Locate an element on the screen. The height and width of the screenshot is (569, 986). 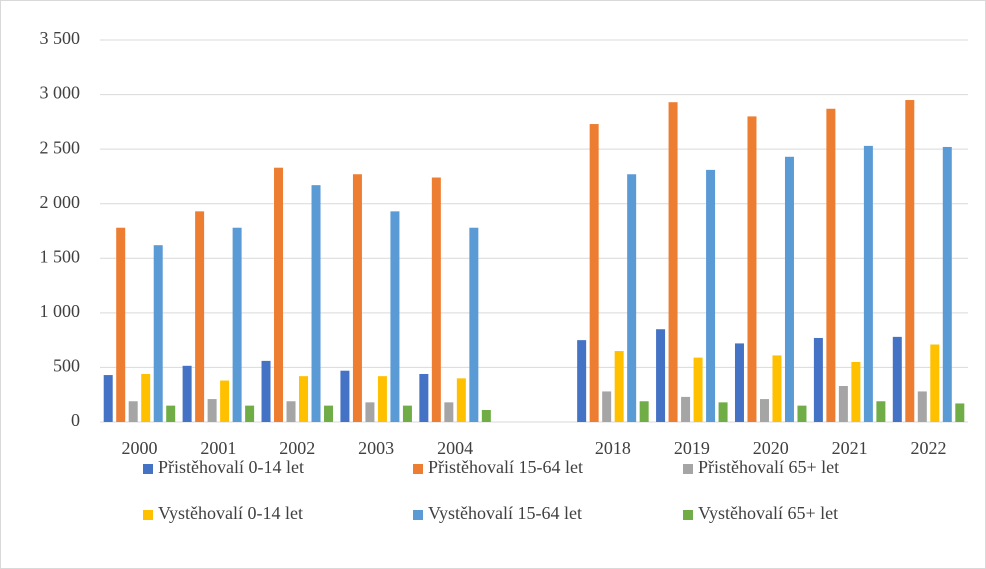
y-tick-label: 3 000 is located at coordinates (60, 93).